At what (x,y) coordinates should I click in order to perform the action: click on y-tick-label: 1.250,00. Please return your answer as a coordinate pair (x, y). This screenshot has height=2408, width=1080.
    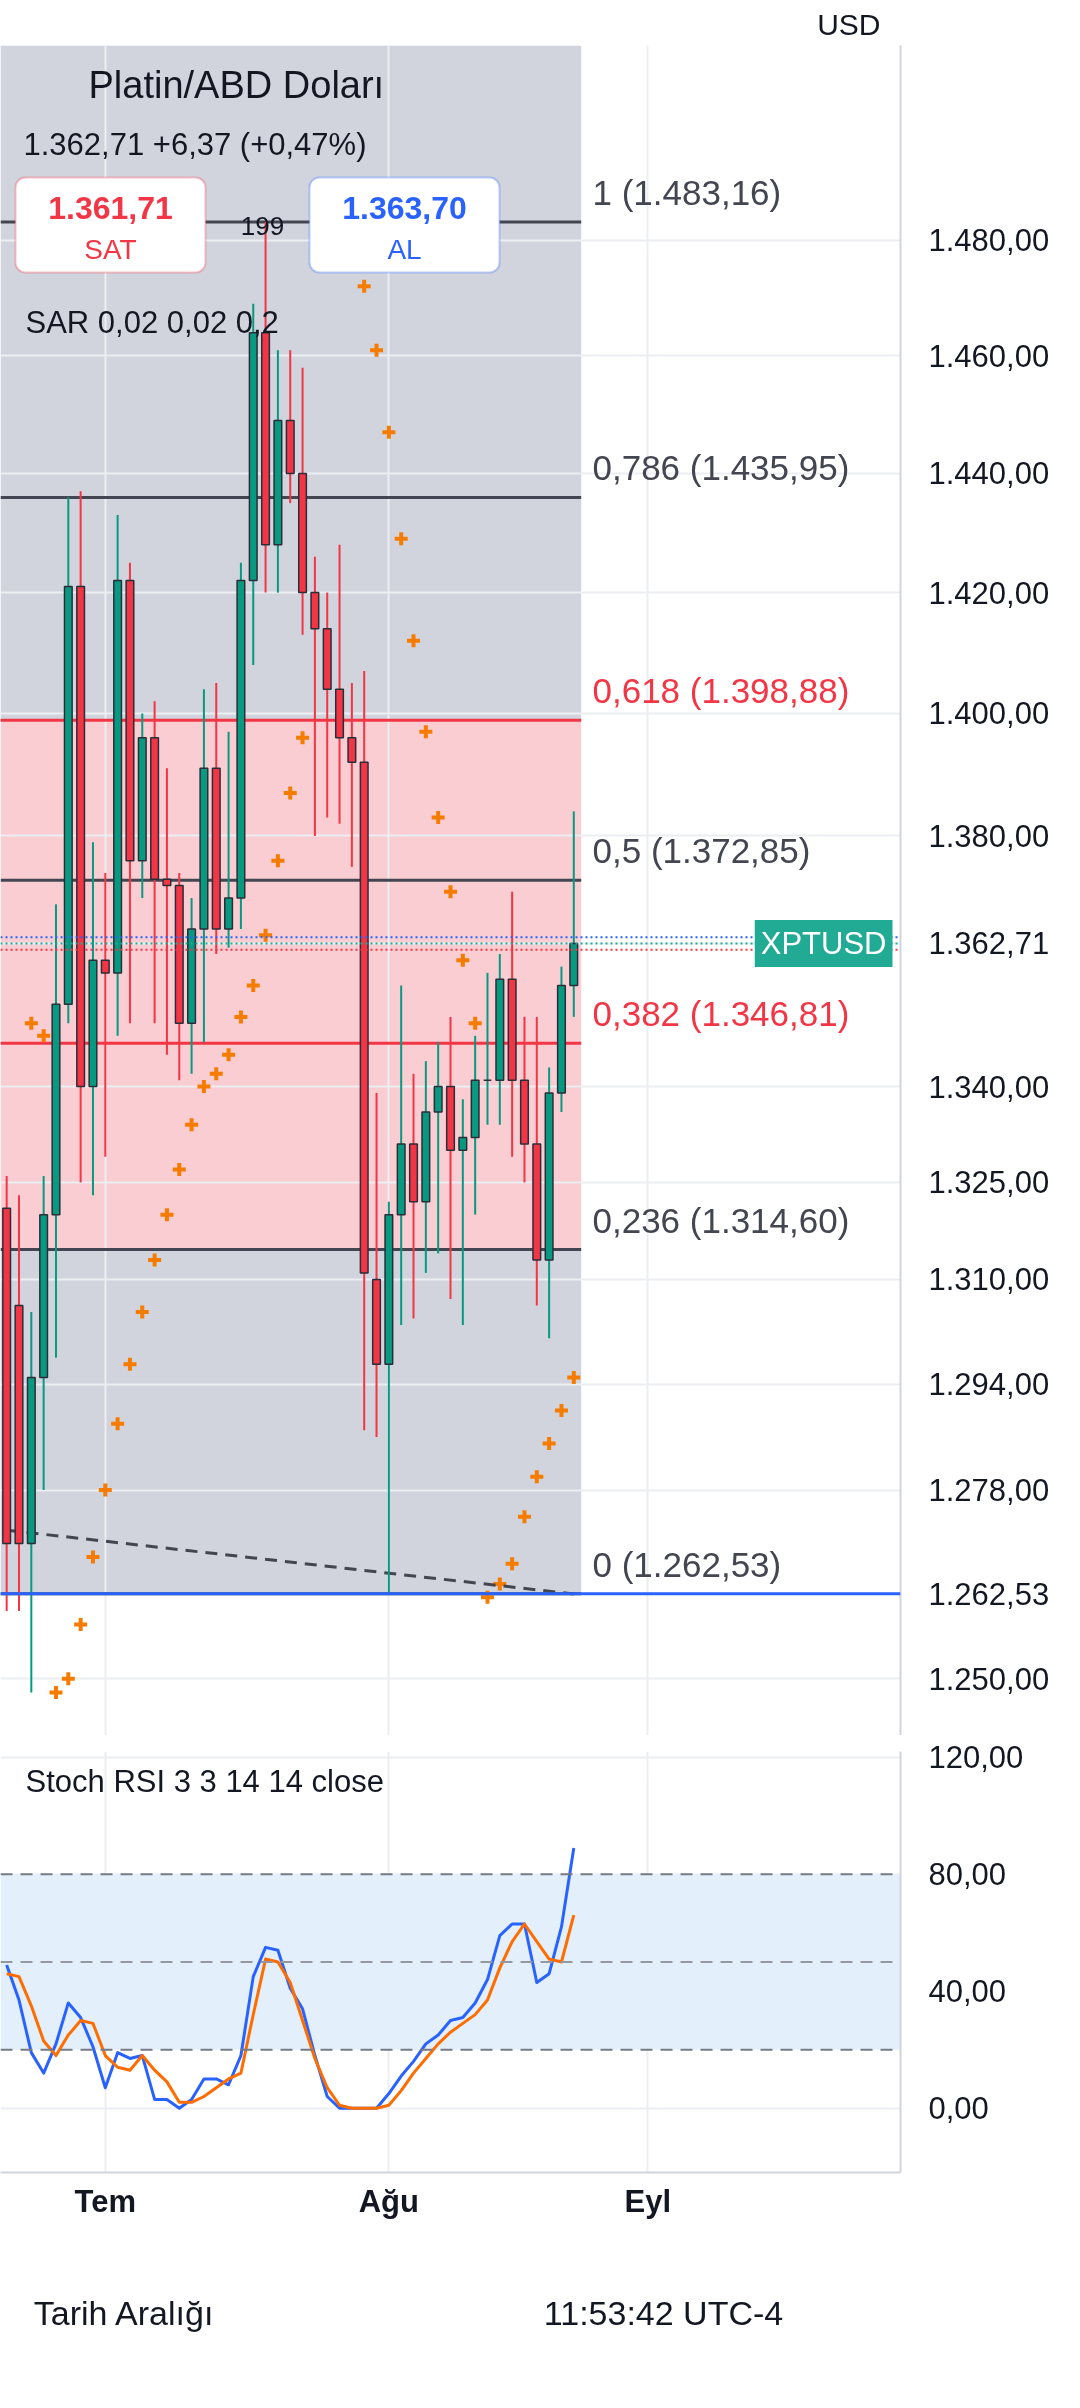
    Looking at the image, I should click on (989, 1679).